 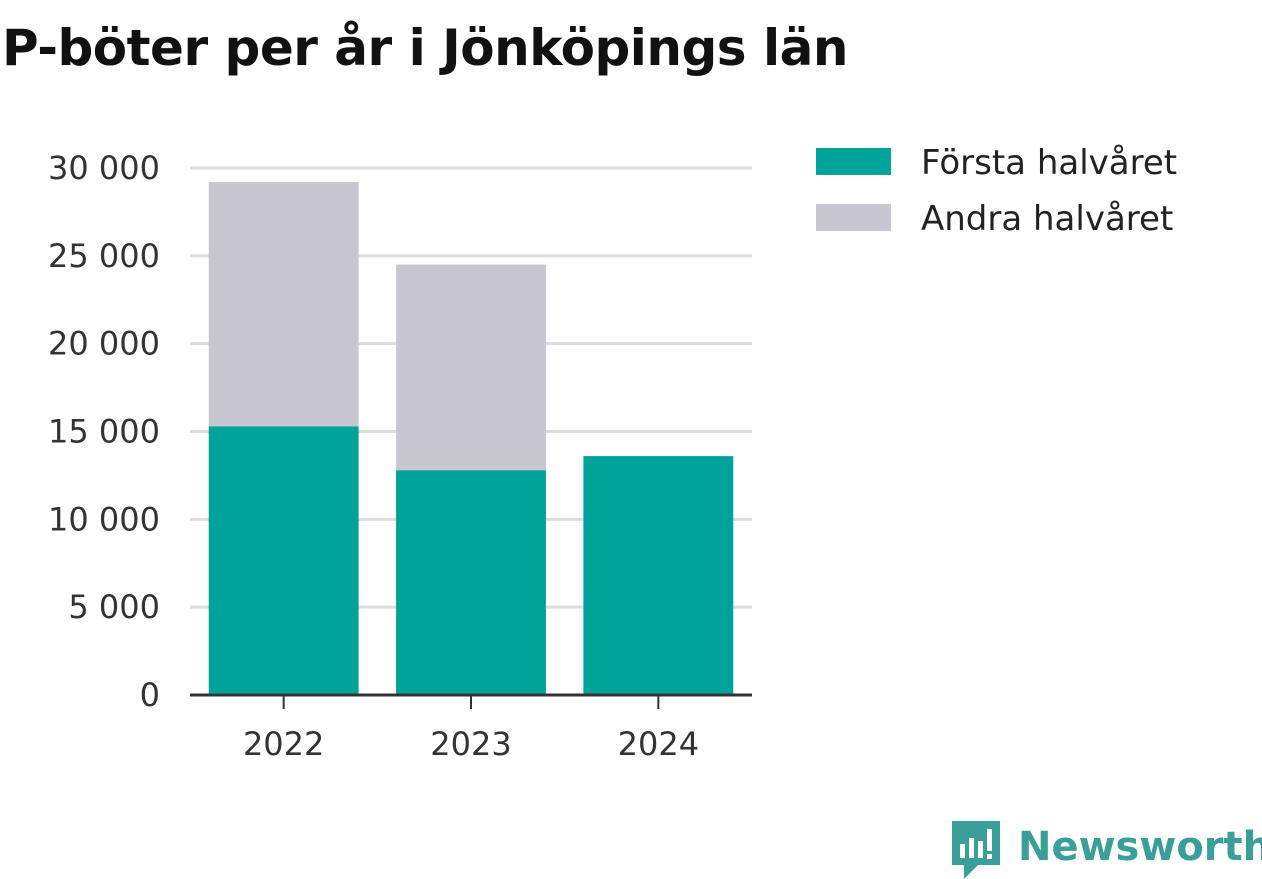 What do you see at coordinates (996, 191) in the screenshot?
I see `legend: Första halvåret Andra halvåret` at bounding box center [996, 191].